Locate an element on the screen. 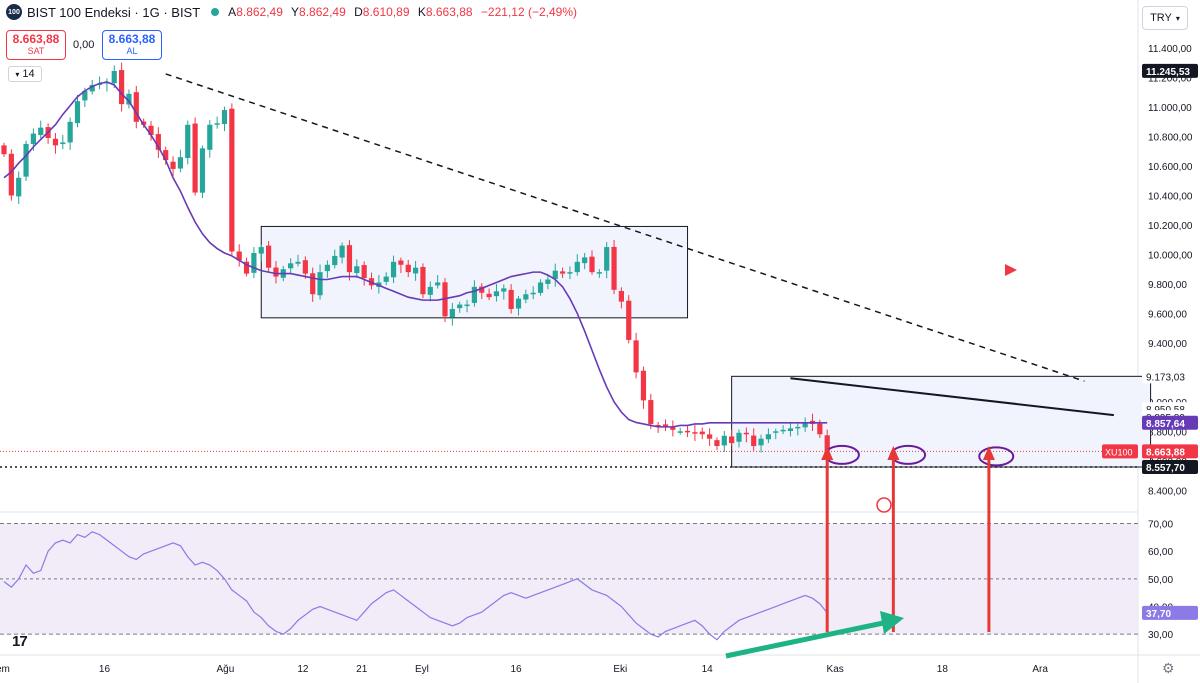 This screenshot has width=1200, height=683. price-tick-label: 10.200,00 is located at coordinates (1170, 226).